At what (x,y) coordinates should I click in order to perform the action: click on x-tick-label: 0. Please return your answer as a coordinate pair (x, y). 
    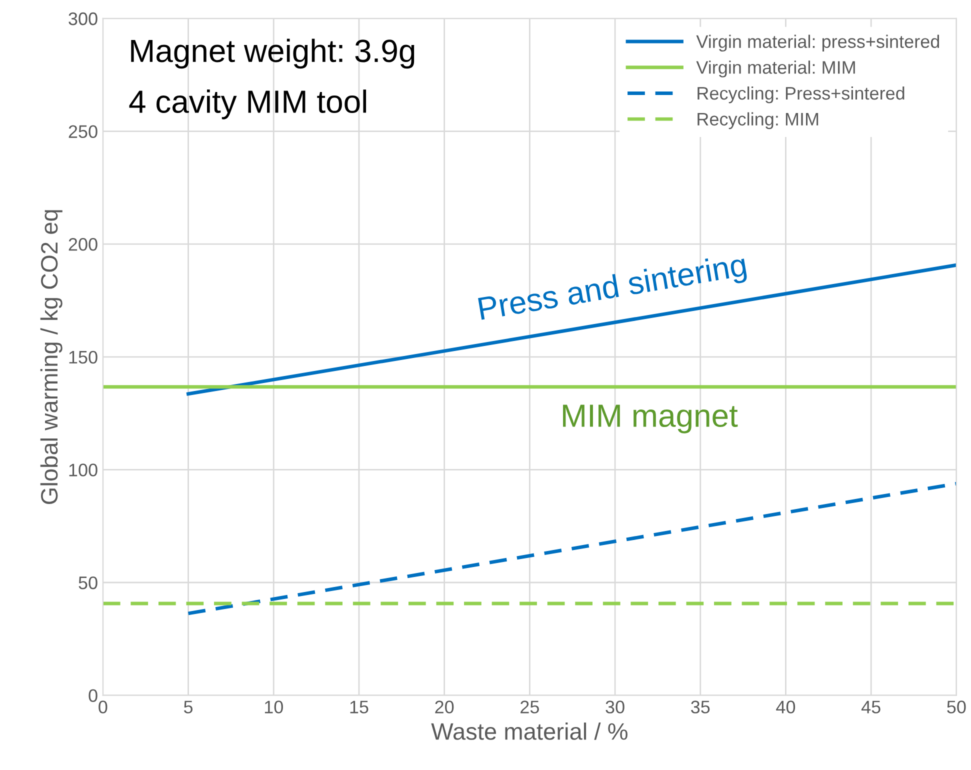
    Looking at the image, I should click on (103, 707).